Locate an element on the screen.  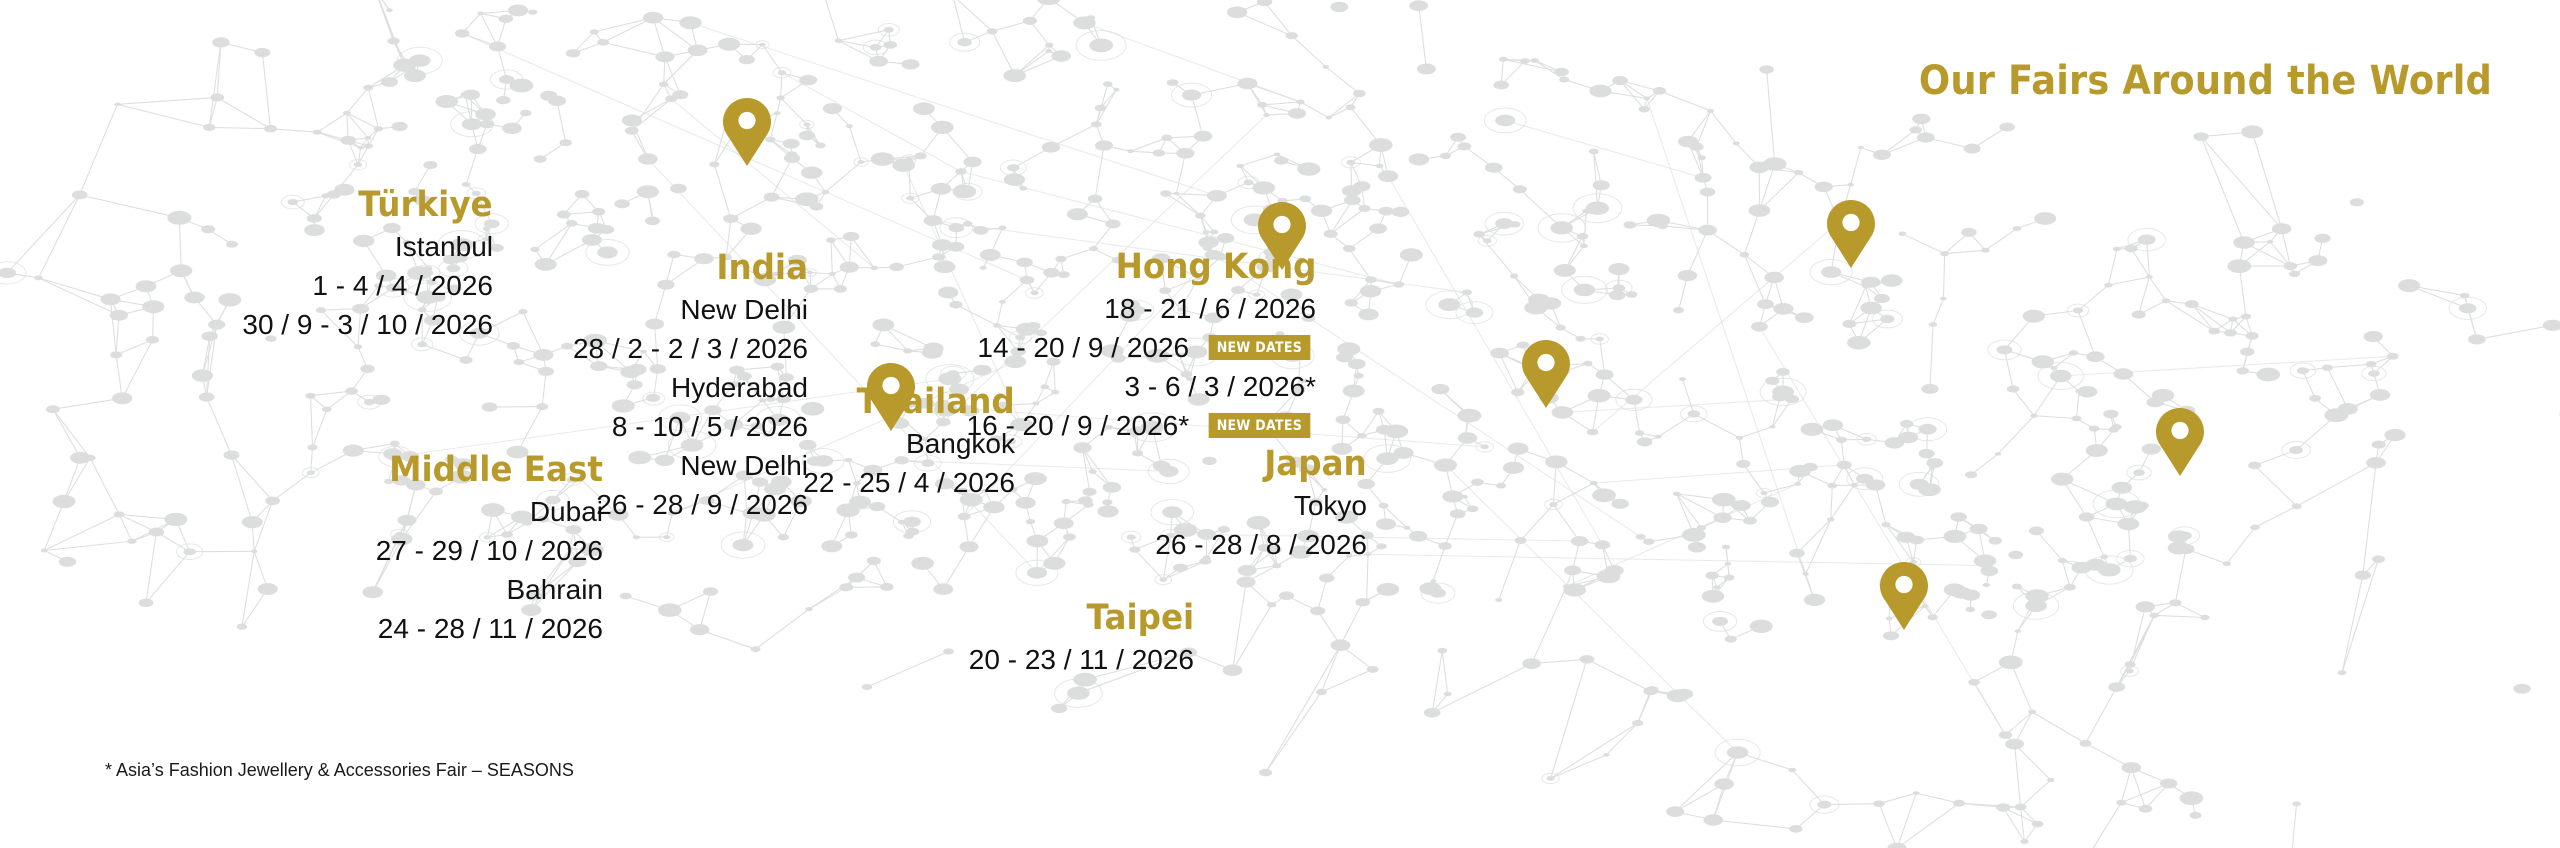
location-dates: 1 - 4 / 4 / 2026 is located at coordinates (402, 285).